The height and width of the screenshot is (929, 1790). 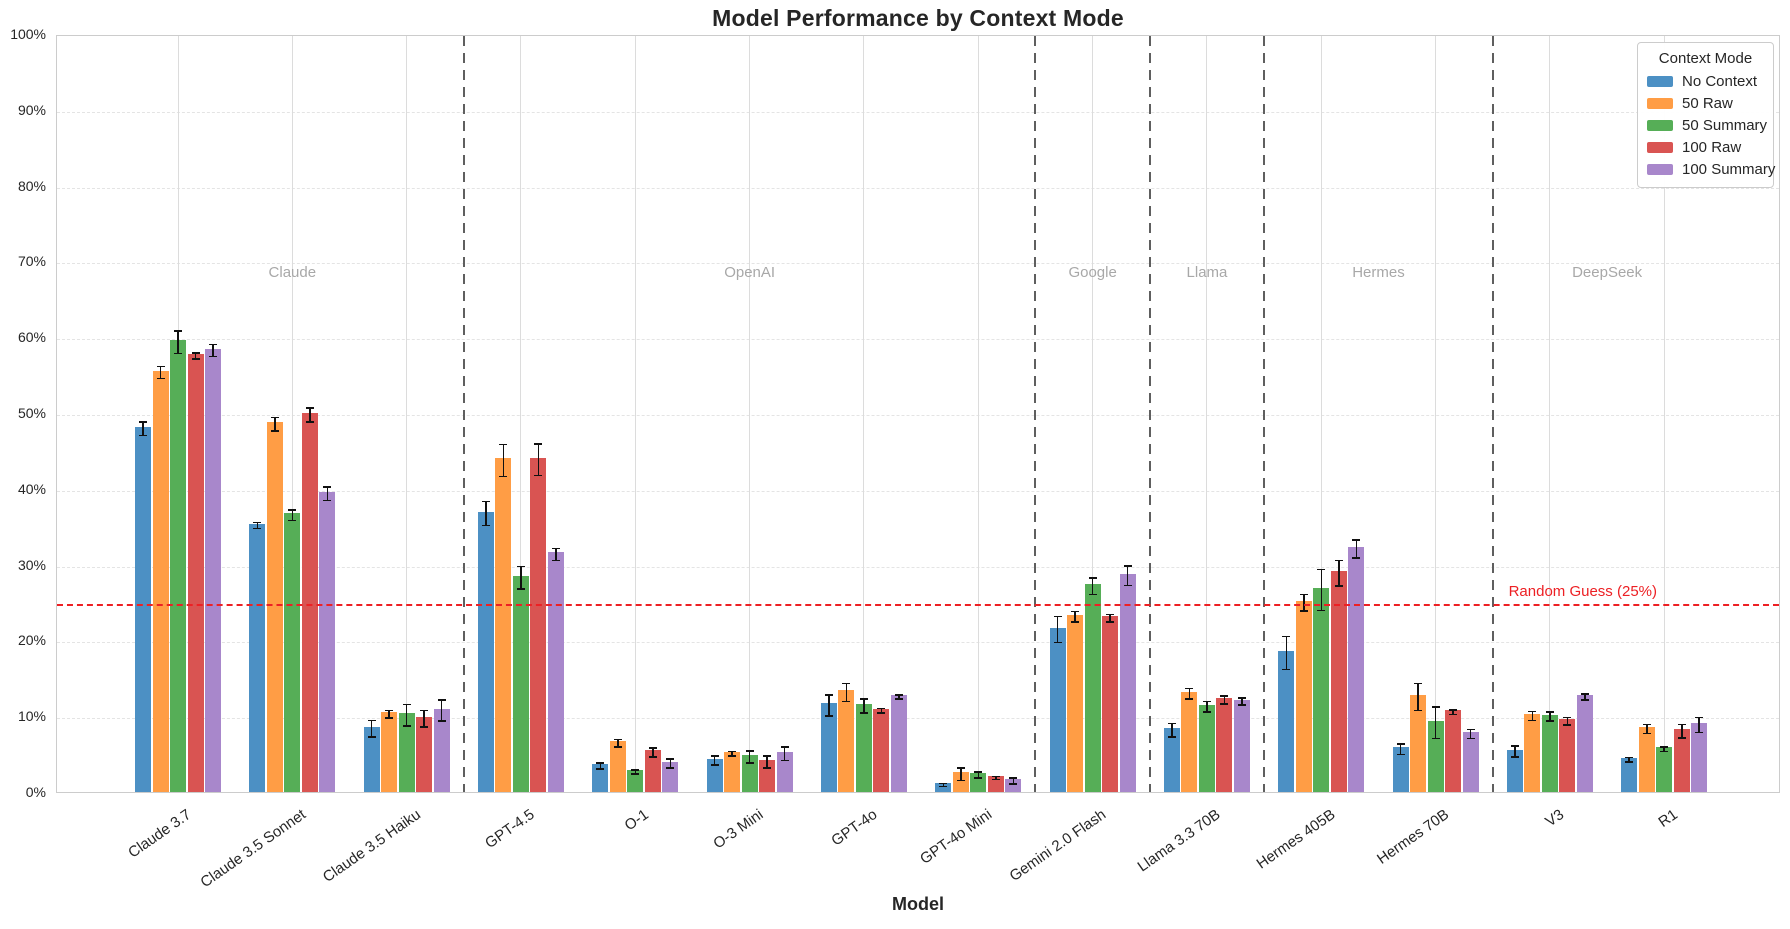 I want to click on legend-item: 100 Summary, so click(x=1711, y=169).